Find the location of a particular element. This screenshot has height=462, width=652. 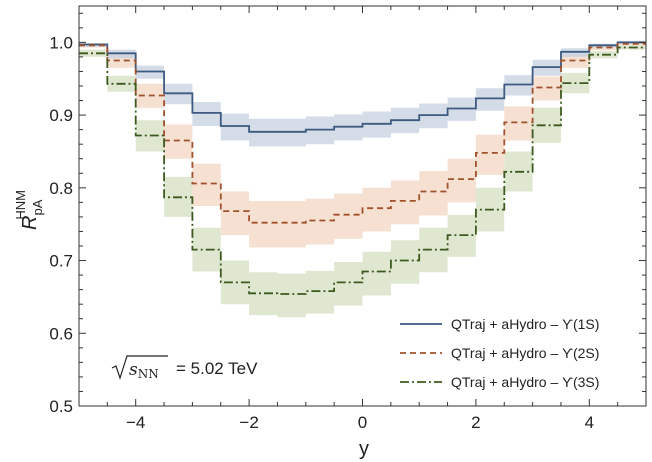

legend-label-2: QTraj + aHydro – ϒ(2S) is located at coordinates (525, 353).